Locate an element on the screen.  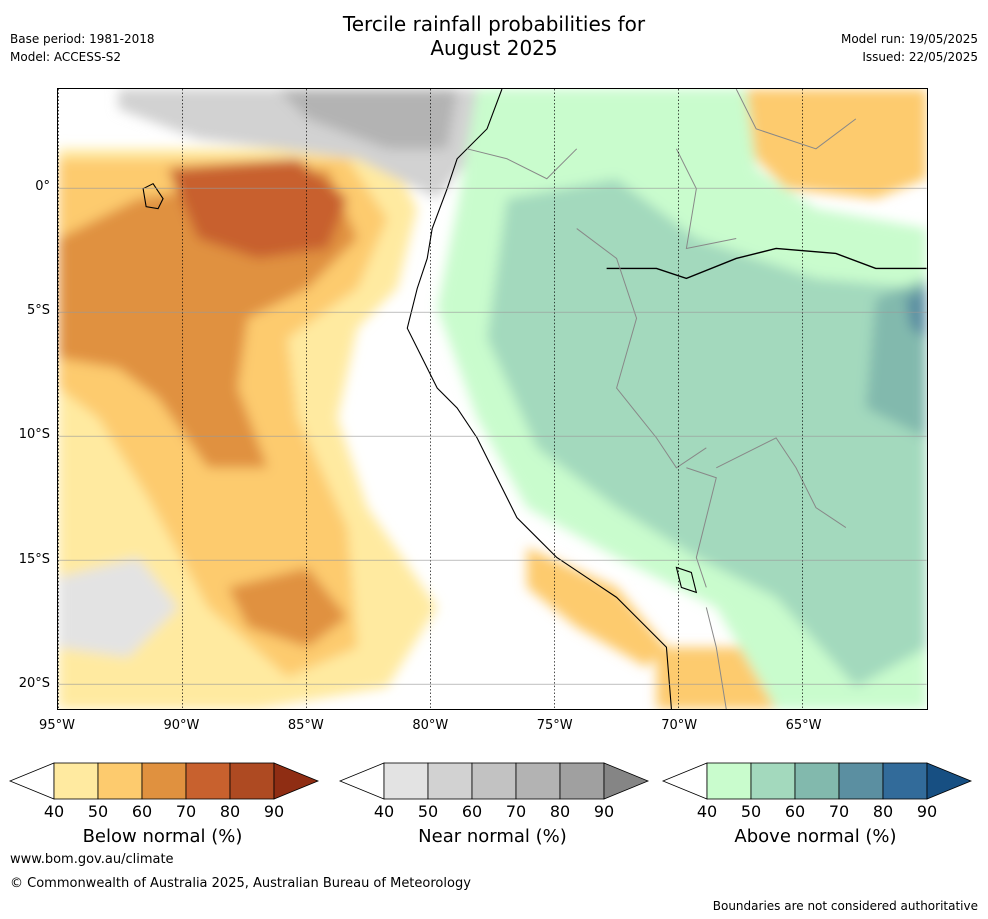
lon-label: 85°W is located at coordinates (305, 725).